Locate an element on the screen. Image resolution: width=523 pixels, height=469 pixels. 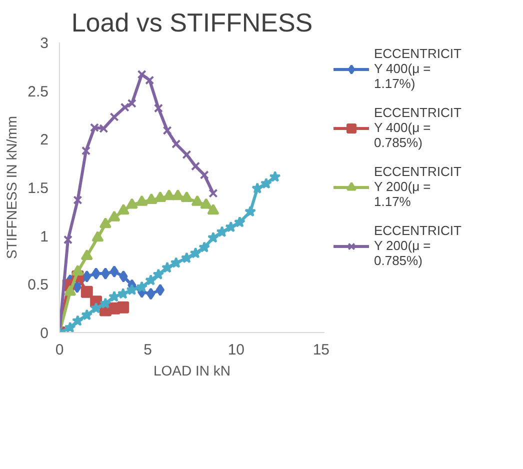
y-axis-title: STIFFNESS IN kN/mm is located at coordinates (12, 188).